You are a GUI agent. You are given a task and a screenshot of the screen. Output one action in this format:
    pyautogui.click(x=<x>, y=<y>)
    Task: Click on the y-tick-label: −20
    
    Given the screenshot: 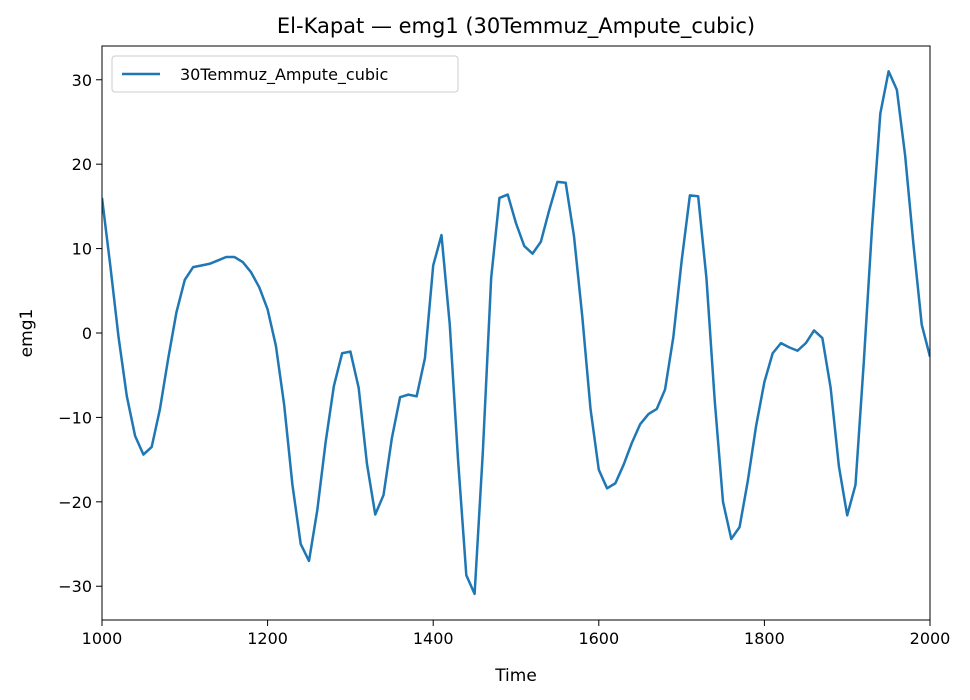 What is the action you would take?
    pyautogui.click(x=75, y=502)
    